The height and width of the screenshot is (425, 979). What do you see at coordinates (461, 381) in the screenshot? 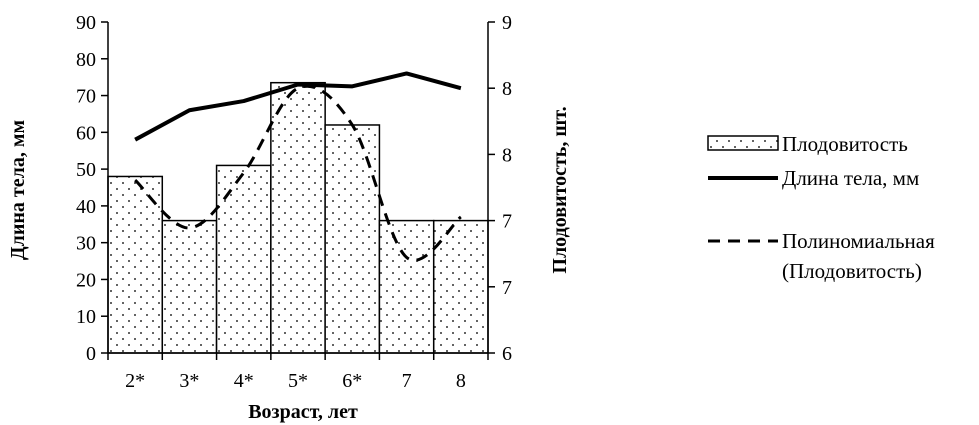
I see `x-tick-label: 8` at bounding box center [461, 381].